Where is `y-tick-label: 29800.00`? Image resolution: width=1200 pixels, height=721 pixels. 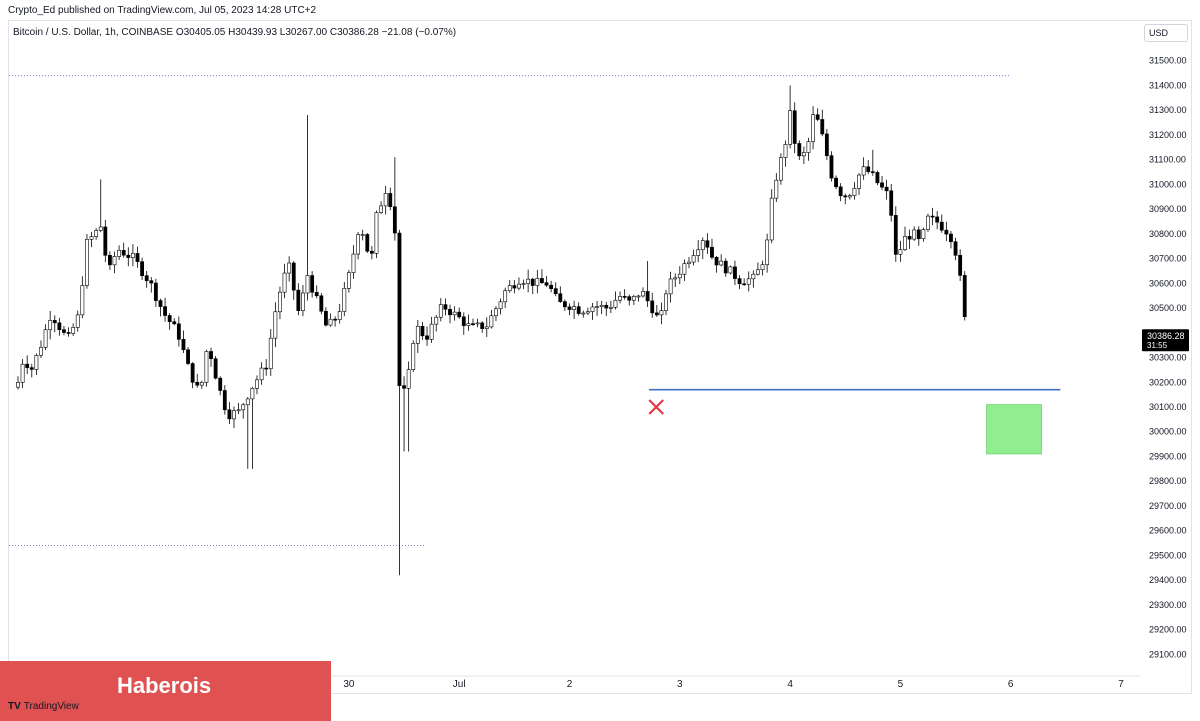
y-tick-label: 29800.00 is located at coordinates (1168, 481).